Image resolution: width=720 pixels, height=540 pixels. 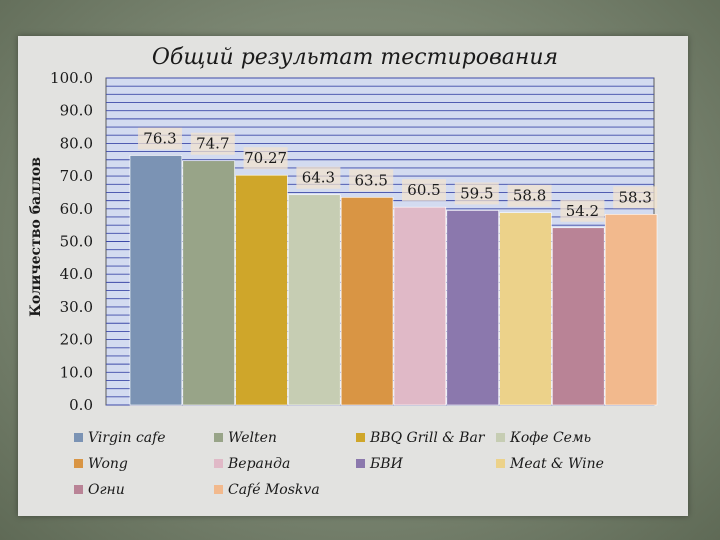 What do you see at coordinates (355, 57) in the screenshot?
I see `chart-title: Общий результат тестирования` at bounding box center [355, 57].